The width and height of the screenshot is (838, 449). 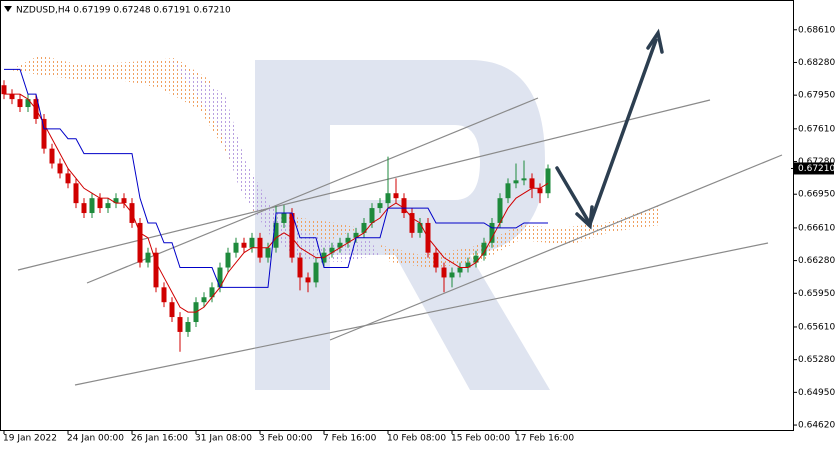 What do you see at coordinates (816, 327) in the screenshot?
I see `y-tick-label: 0.65610` at bounding box center [816, 327].